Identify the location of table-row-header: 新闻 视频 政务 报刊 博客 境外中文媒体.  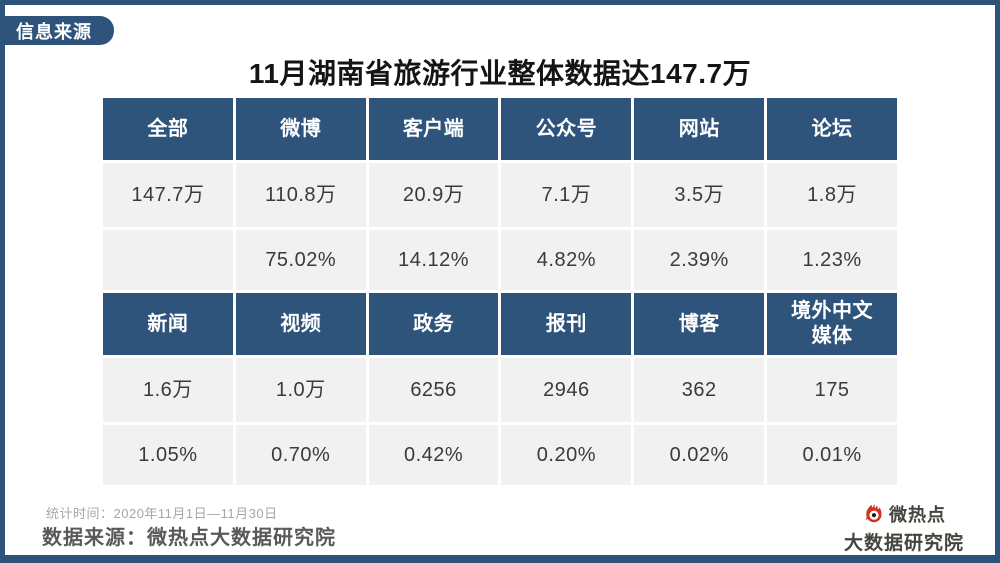
(500, 324).